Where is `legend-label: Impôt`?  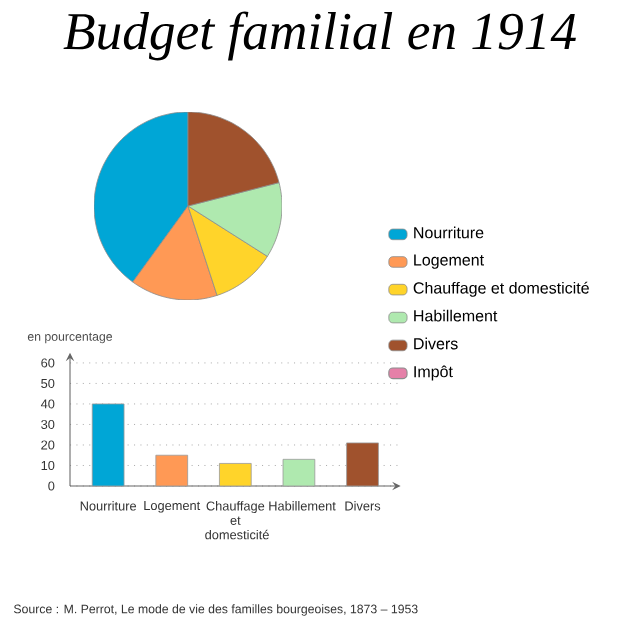
legend-label: Impôt is located at coordinates (433, 373).